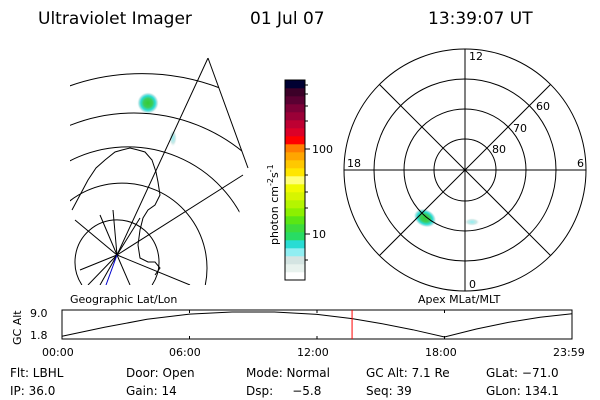 Image resolution: width=600 pixels, height=400 pixels. What do you see at coordinates (58, 352) in the screenshot?
I see `orbit-xtick: 00:00` at bounding box center [58, 352].